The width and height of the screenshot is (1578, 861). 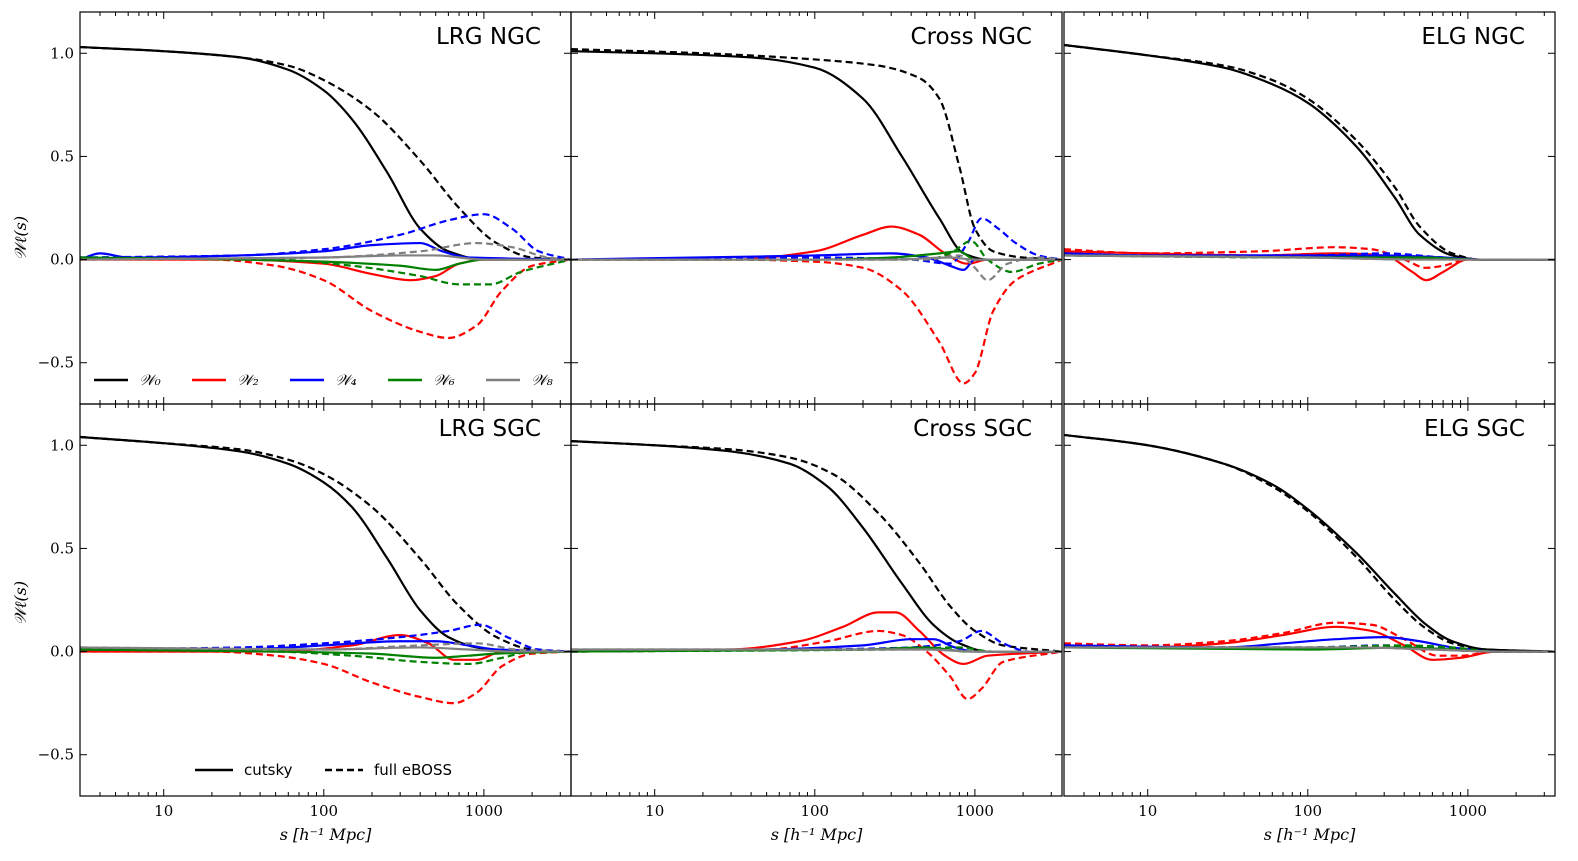 I want to click on ylabel-bottom: 𝒲ℓ(s), so click(x=20, y=603).